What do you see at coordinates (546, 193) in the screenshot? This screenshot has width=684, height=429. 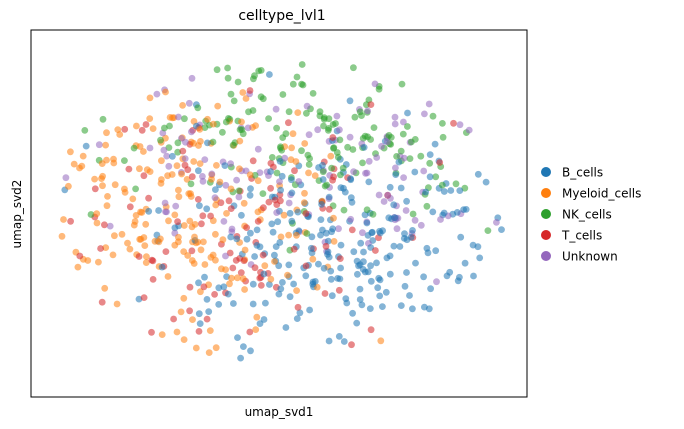 I see `legend-marker` at bounding box center [546, 193].